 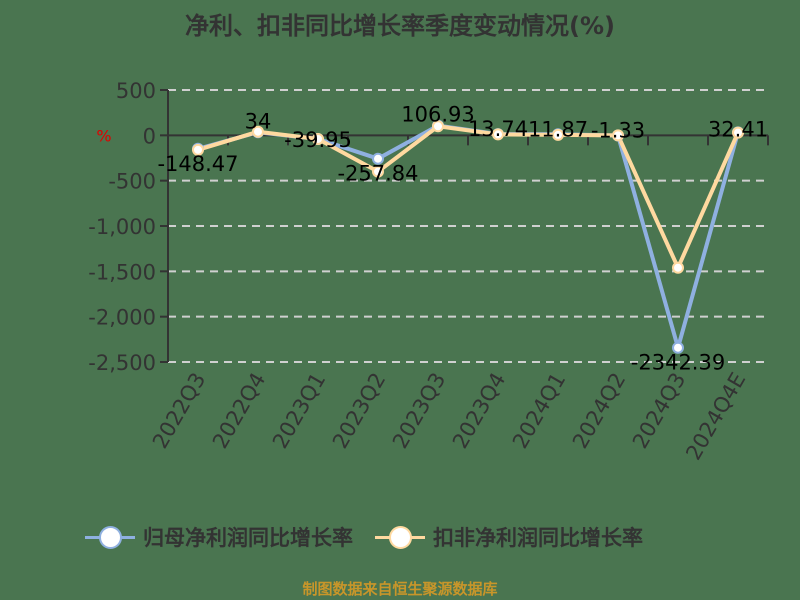 I want to click on source-footer: 制图数据来自恒生聚源数据库, so click(x=400, y=589).